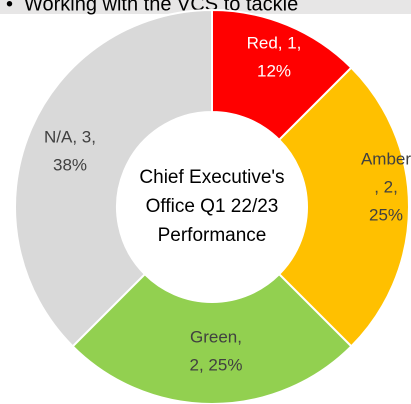  Describe the element at coordinates (212, 206) in the screenshot. I see `chart-title: Office Q1 22/23` at that location.